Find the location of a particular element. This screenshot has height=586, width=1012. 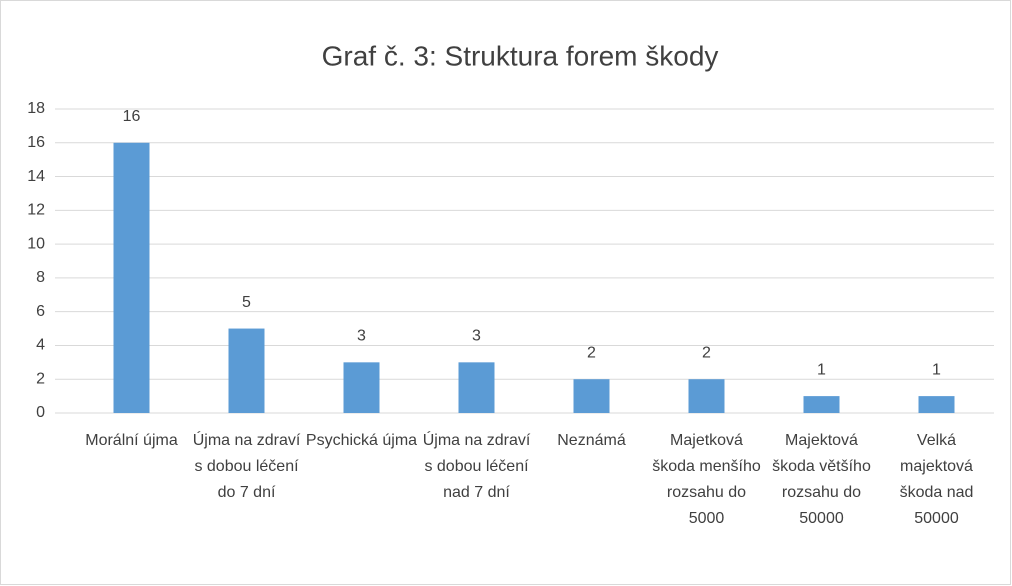

x-tick-label: Újma na zdraví s dobou léčení do 7 dní is located at coordinates (246, 466).